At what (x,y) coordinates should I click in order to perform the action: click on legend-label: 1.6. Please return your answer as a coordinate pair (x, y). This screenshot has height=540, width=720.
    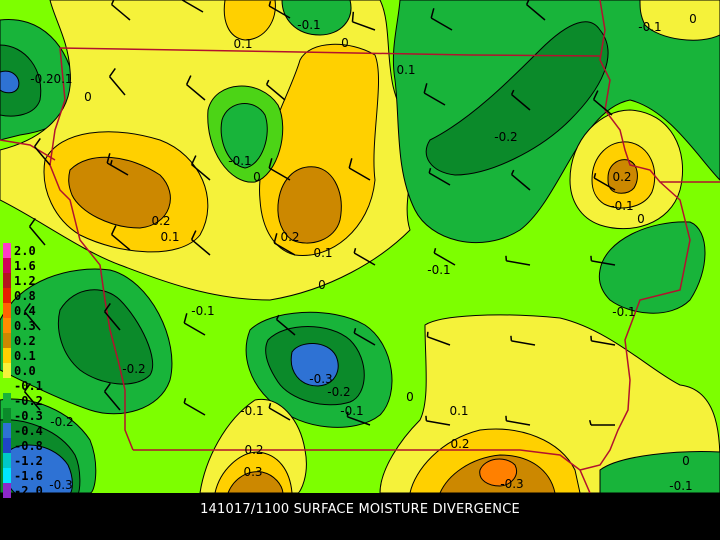
    Looking at the image, I should click on (25, 266).